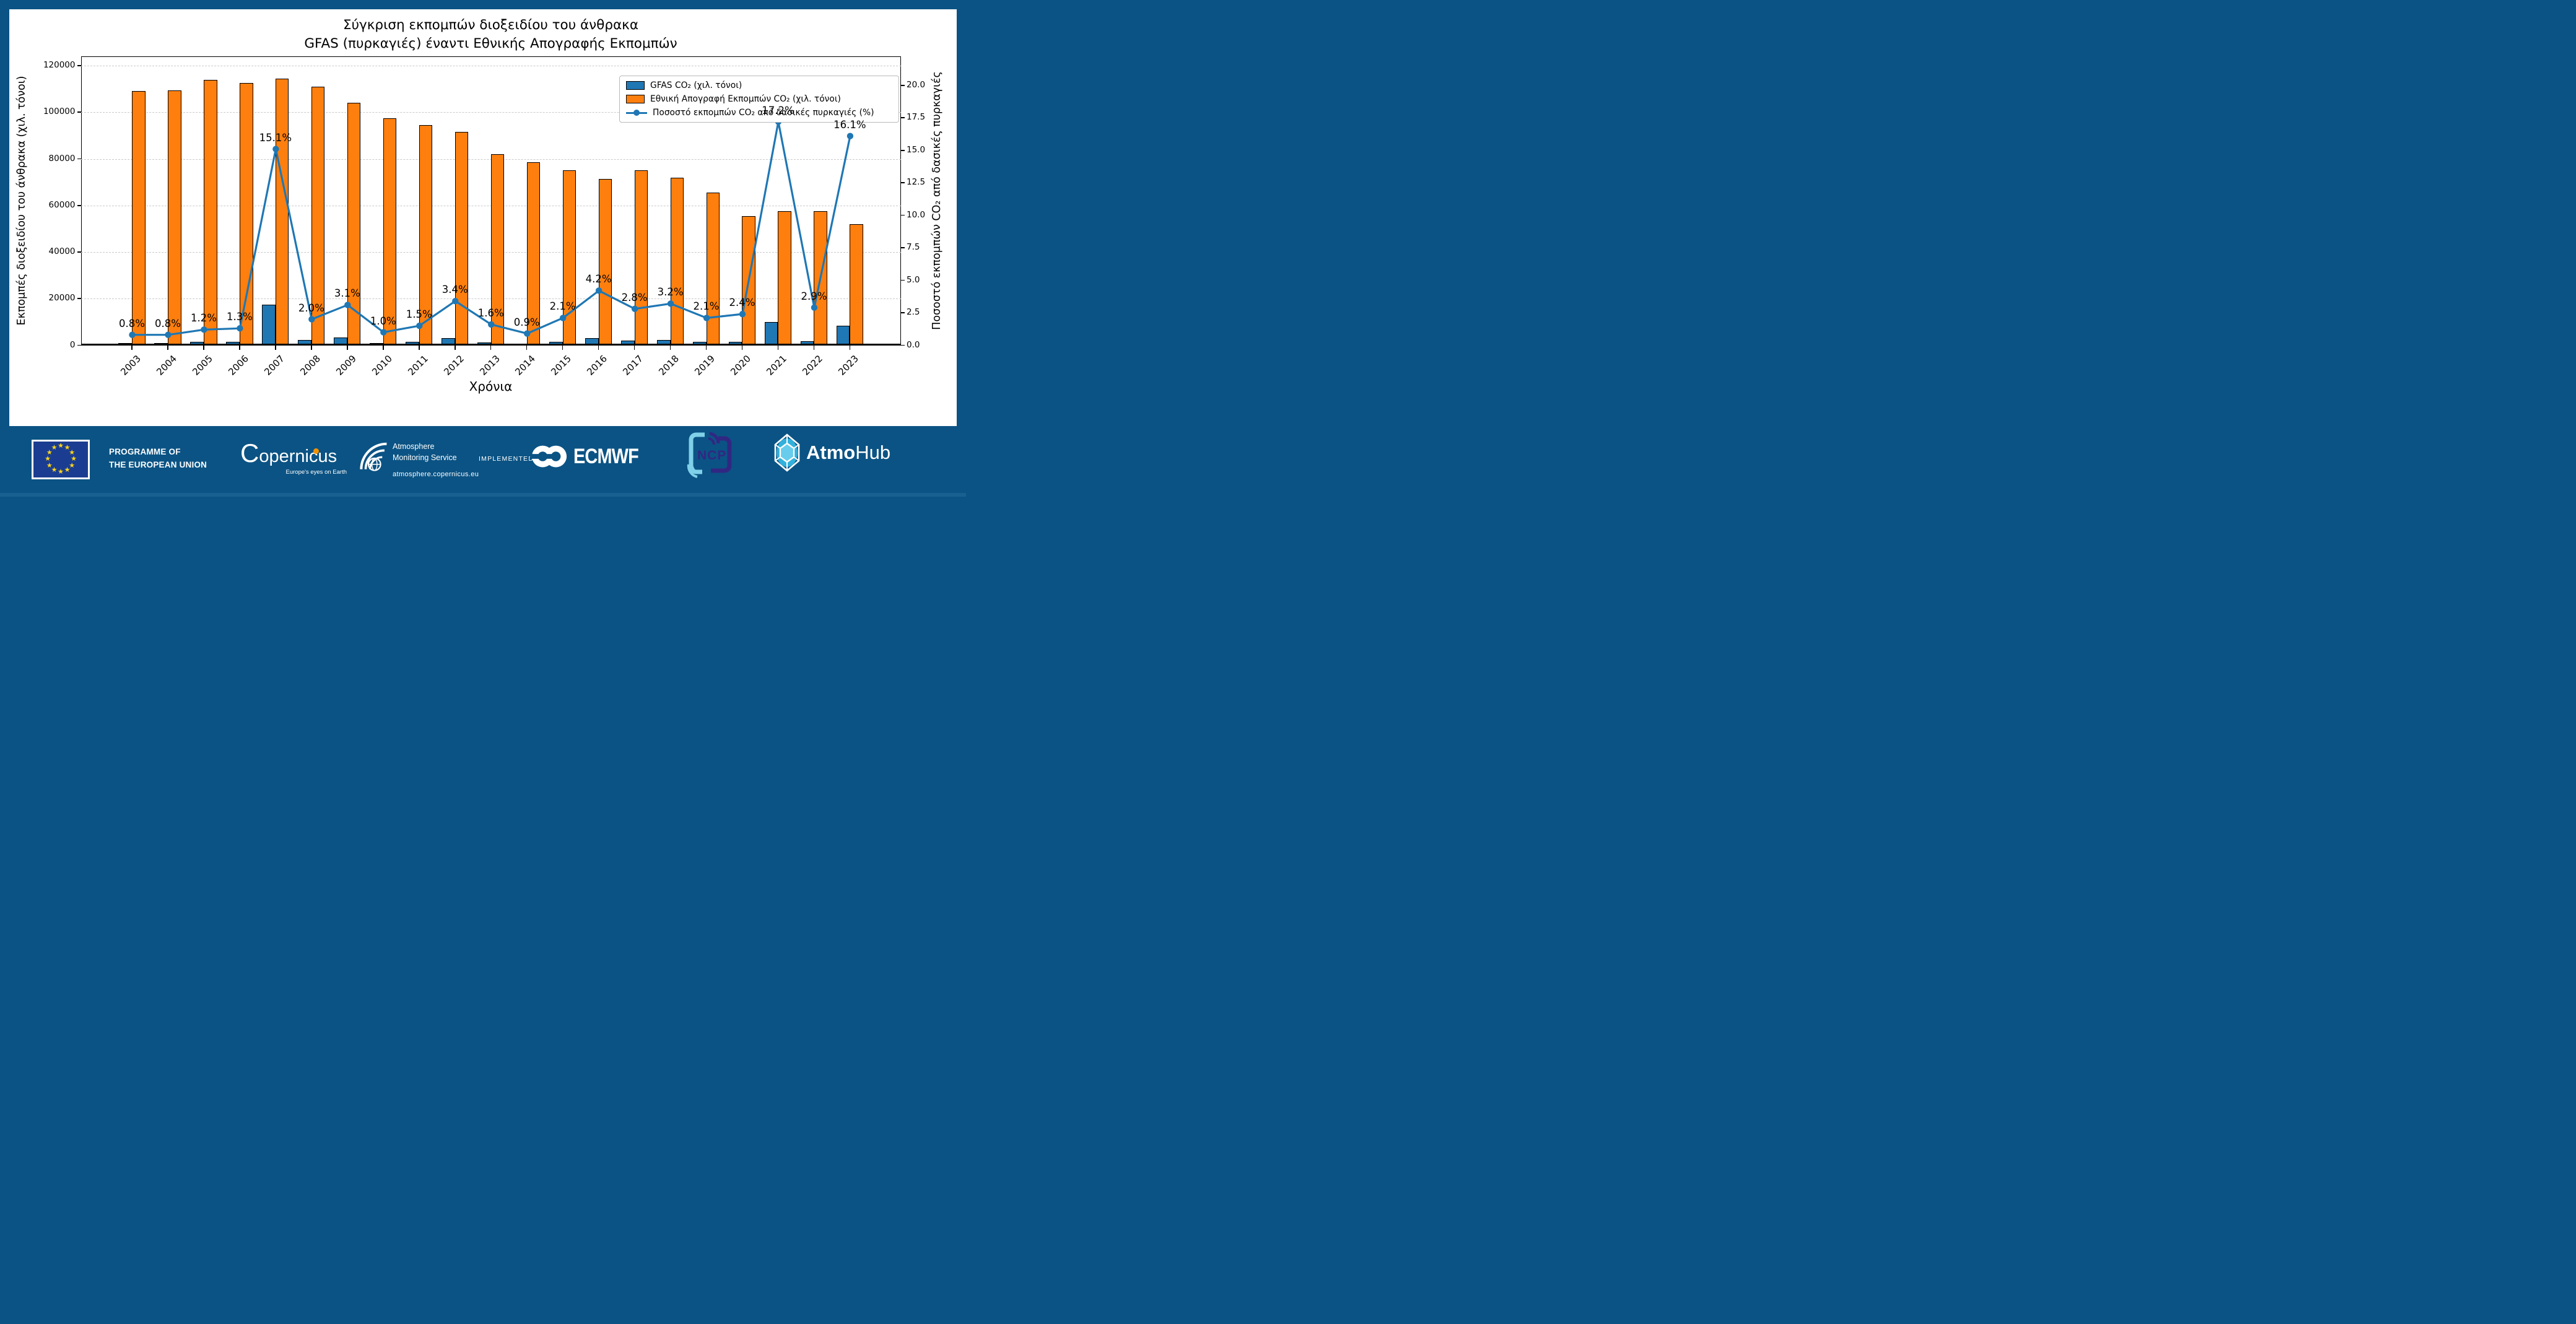  What do you see at coordinates (239, 328) in the screenshot?
I see `line-marker-2006` at bounding box center [239, 328].